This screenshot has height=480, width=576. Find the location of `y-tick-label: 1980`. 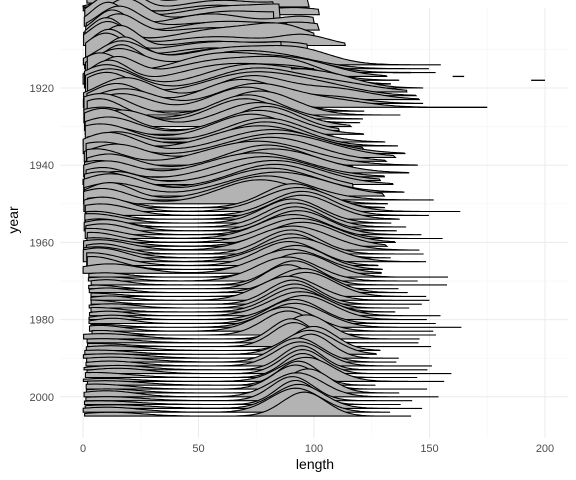

y-tick-label: 1980 is located at coordinates (42, 321).